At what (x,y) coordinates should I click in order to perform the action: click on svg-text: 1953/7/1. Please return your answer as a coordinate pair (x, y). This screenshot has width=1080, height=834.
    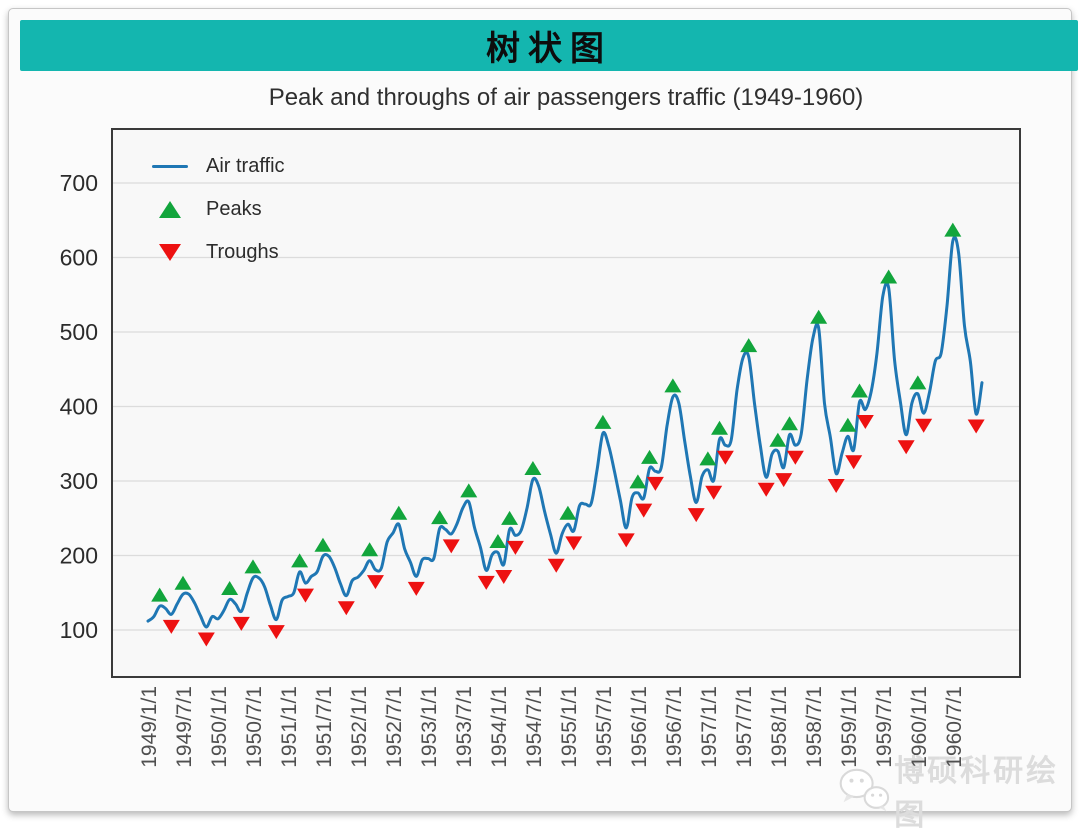
    Looking at the image, I should click on (464, 727).